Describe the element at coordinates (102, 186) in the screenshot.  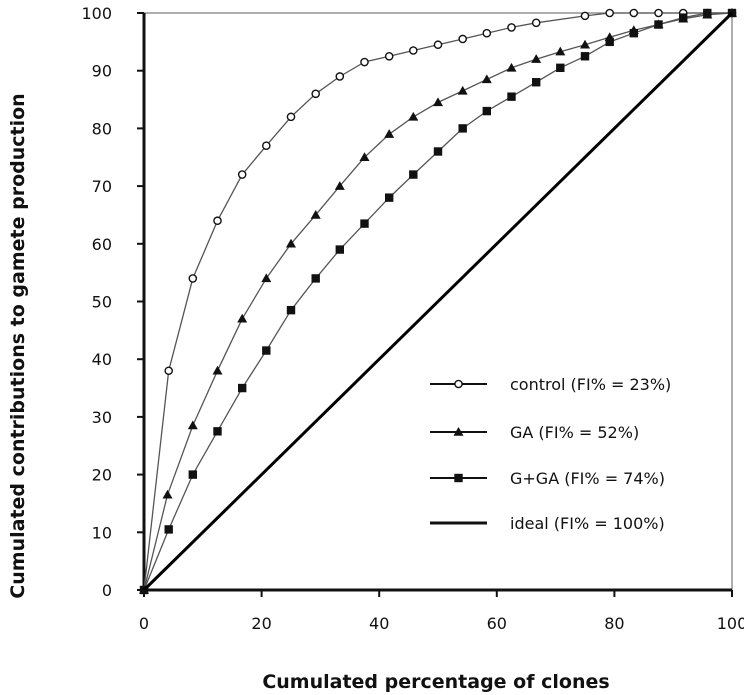
I see `y-tick-label: 70` at that location.